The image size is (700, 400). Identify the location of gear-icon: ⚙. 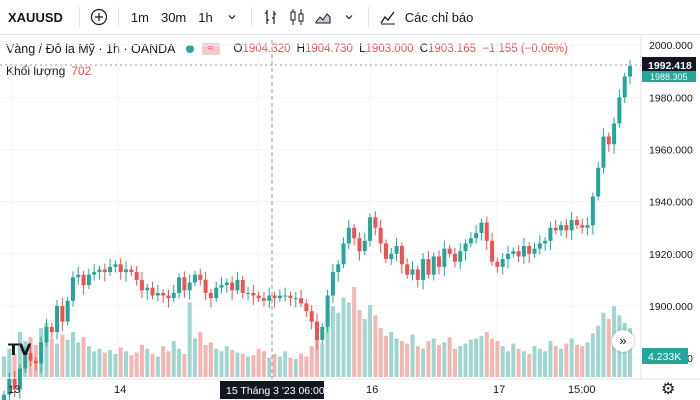
(668, 389).